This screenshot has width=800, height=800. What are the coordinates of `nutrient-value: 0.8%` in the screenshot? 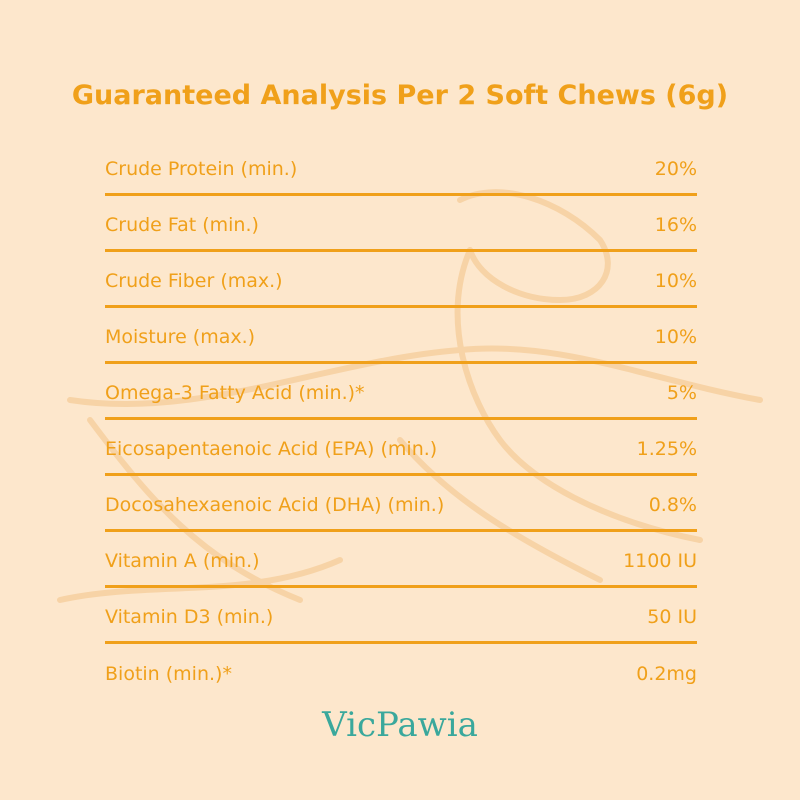 It's located at (672, 504).